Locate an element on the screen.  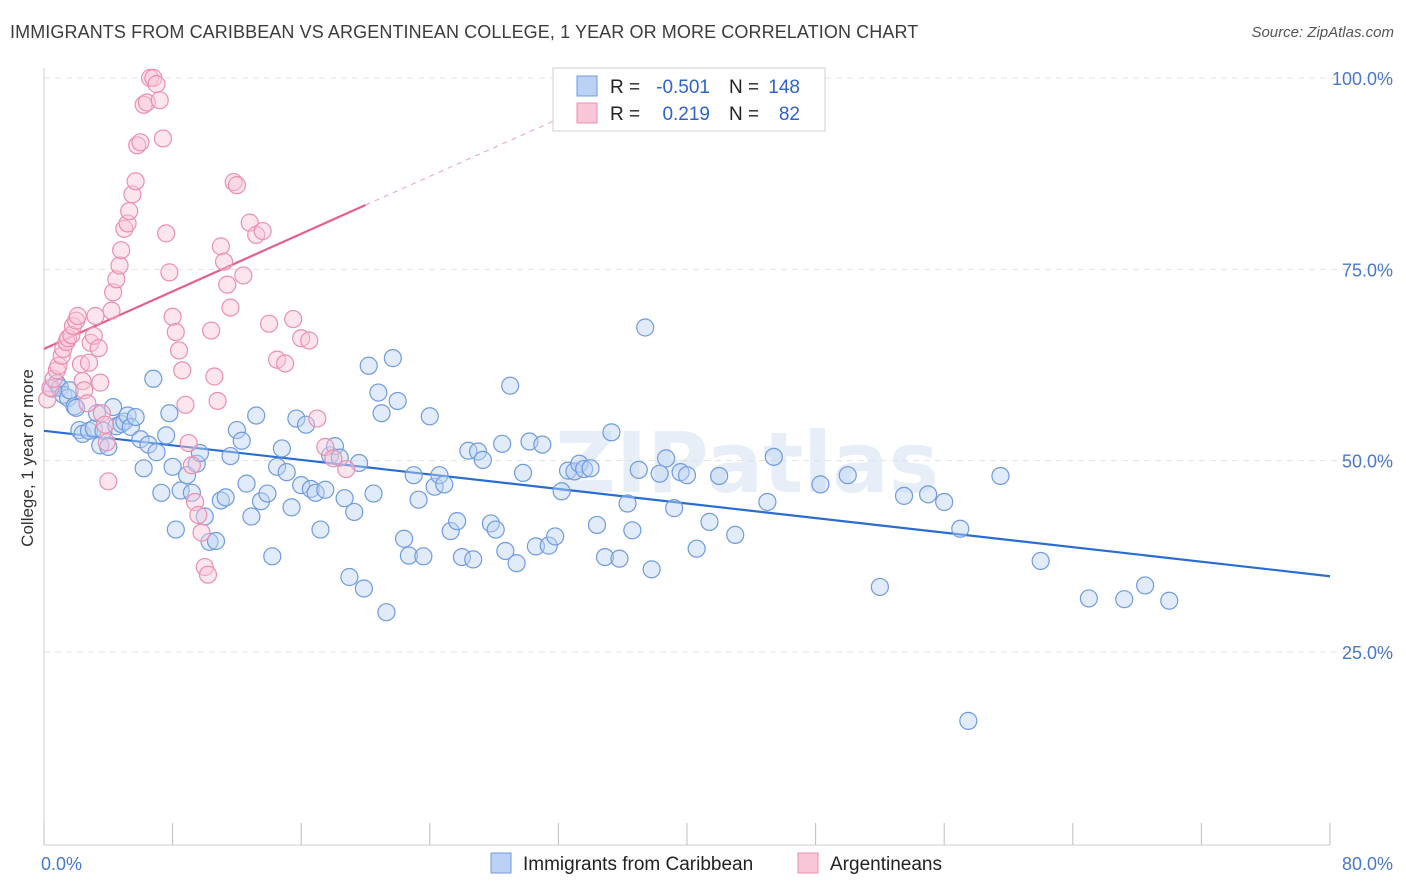
legend-swatch-argentineans is located at coordinates (808, 863).